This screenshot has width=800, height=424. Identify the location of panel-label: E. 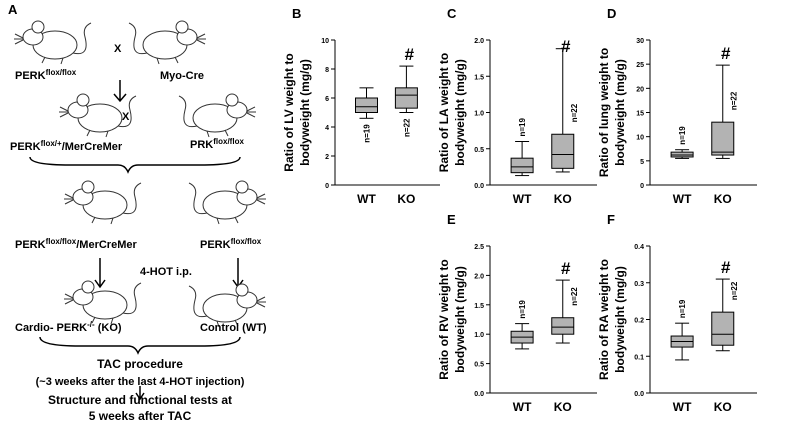
(451, 219).